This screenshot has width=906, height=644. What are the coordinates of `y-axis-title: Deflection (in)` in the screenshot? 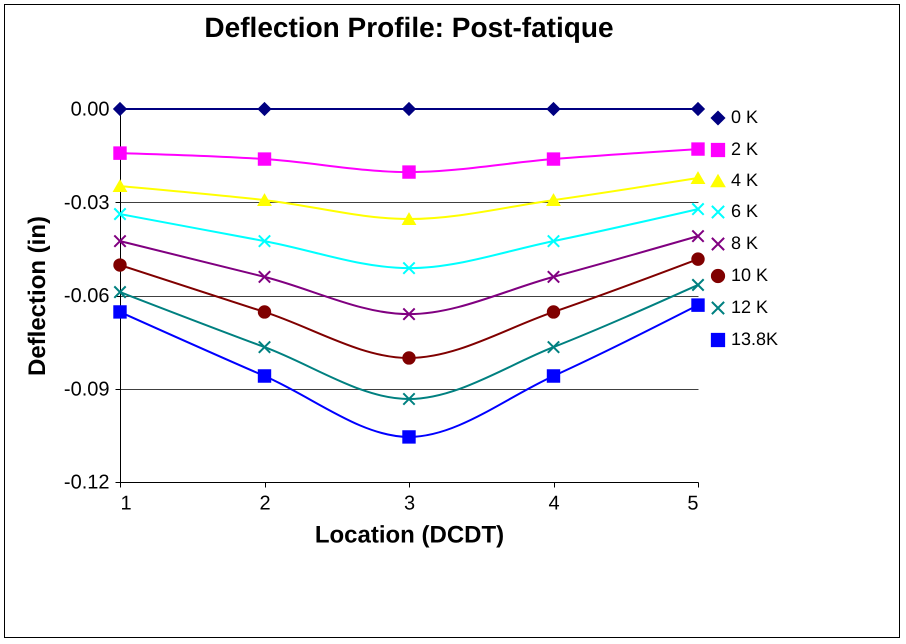 It's located at (37, 296).